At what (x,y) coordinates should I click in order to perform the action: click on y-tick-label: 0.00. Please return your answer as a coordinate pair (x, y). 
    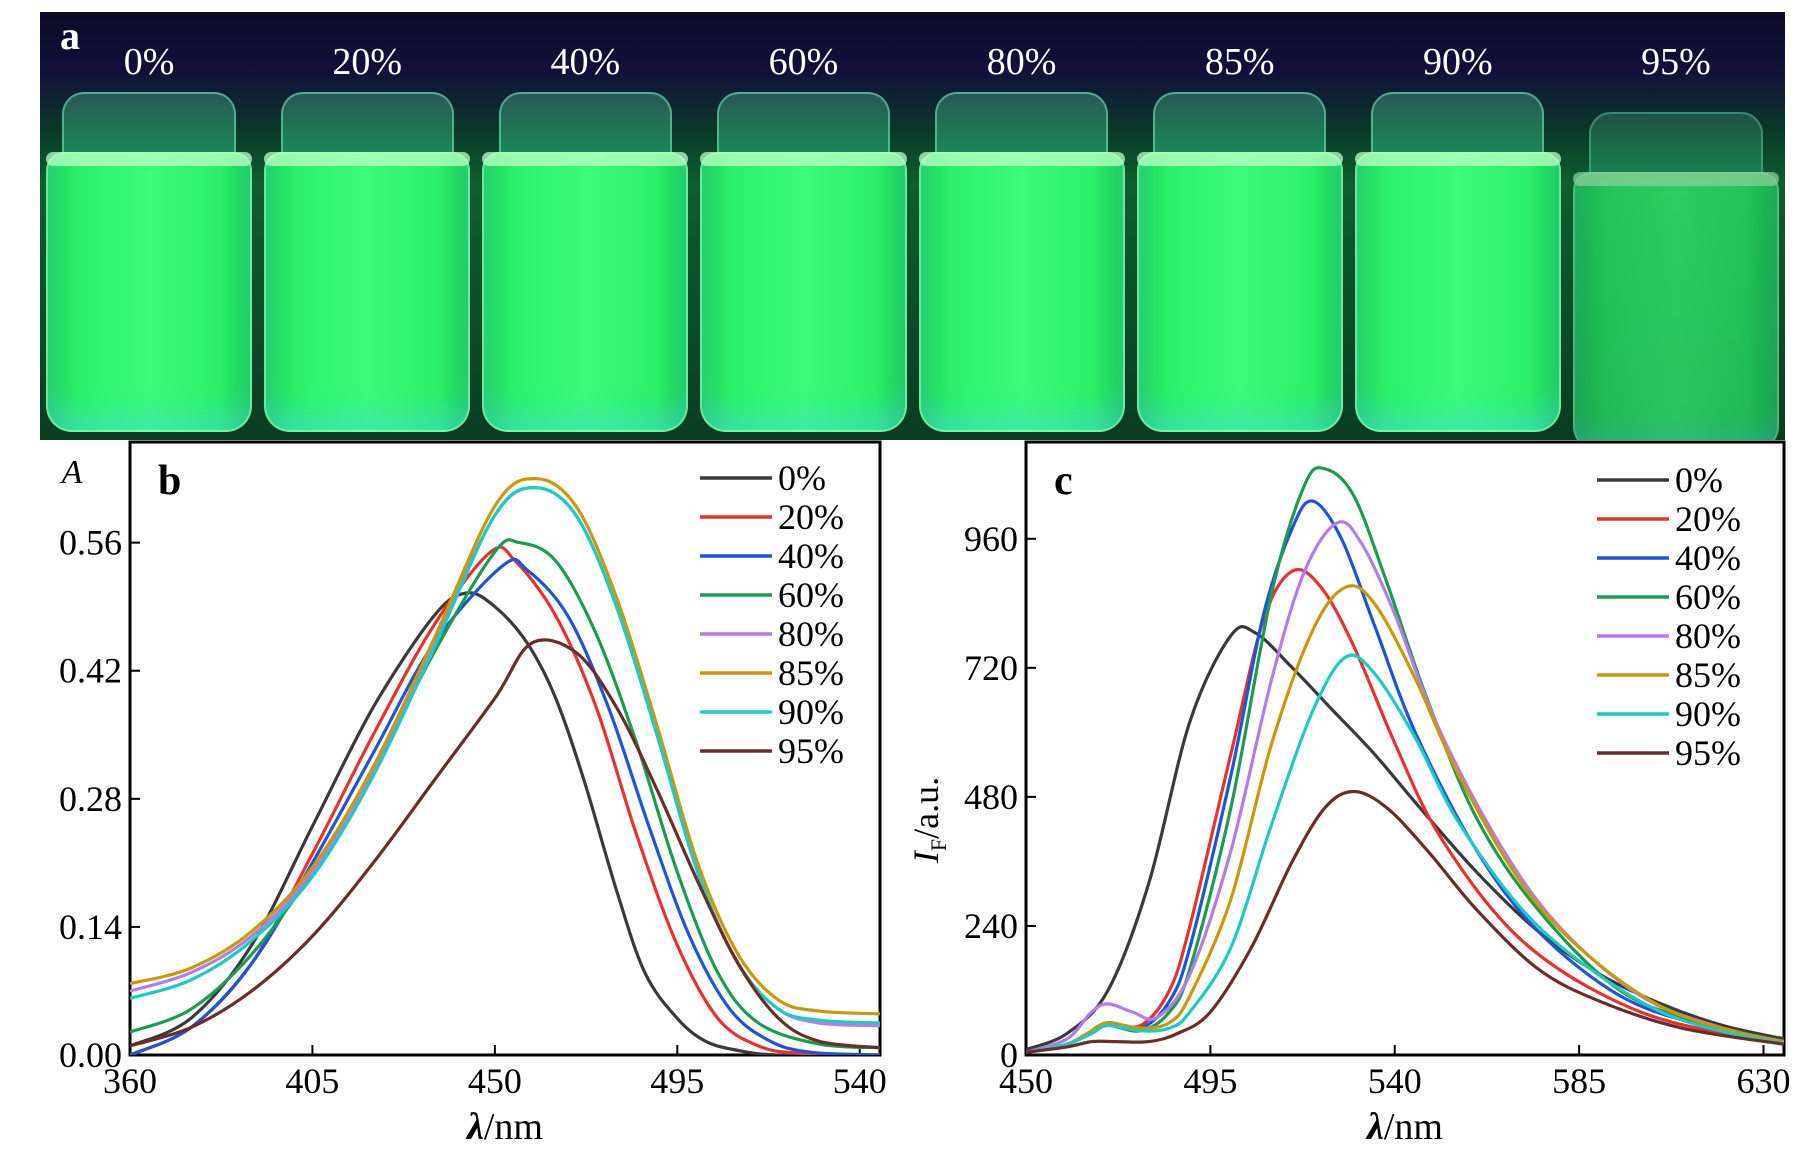
    Looking at the image, I should click on (90, 1055).